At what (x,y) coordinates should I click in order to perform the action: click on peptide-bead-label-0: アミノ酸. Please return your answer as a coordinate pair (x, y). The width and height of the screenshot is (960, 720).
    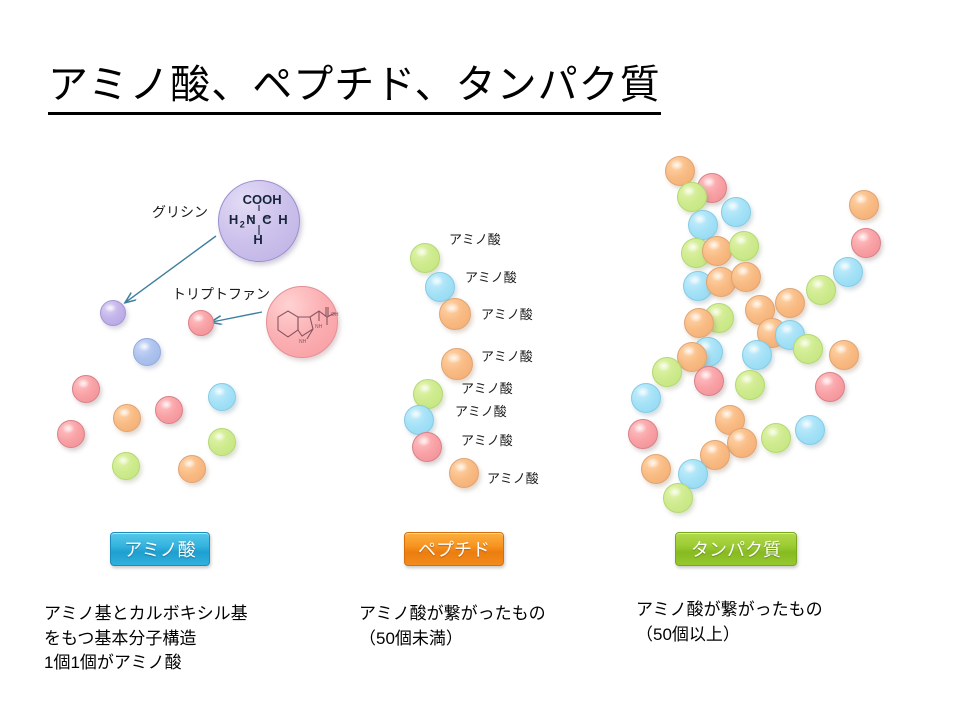
    Looking at the image, I should click on (475, 239).